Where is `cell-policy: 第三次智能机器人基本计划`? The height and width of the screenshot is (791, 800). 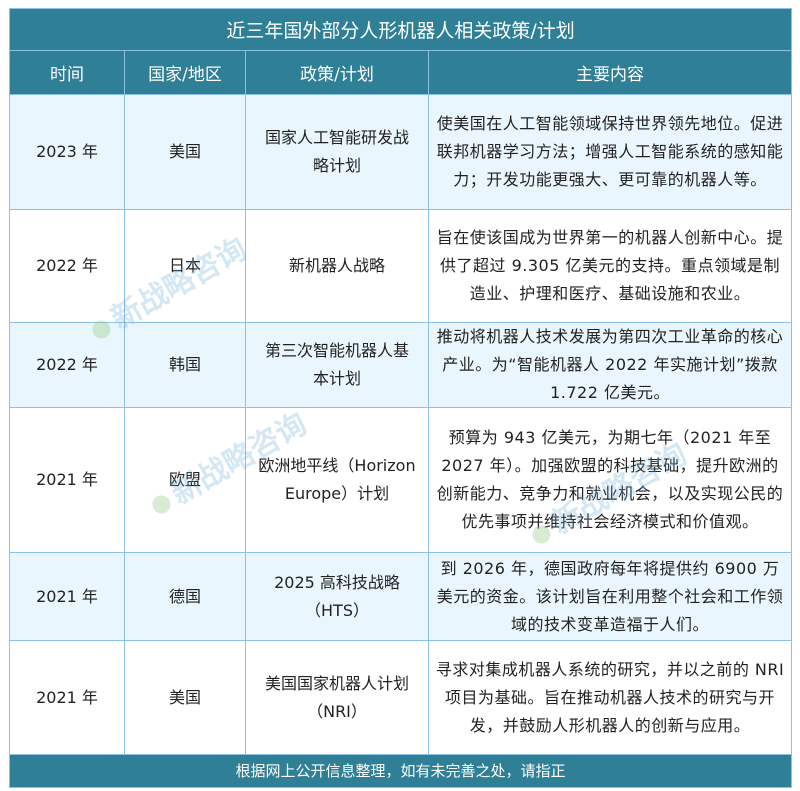
cell-policy: 第三次智能机器人基本计划 is located at coordinates (337, 365).